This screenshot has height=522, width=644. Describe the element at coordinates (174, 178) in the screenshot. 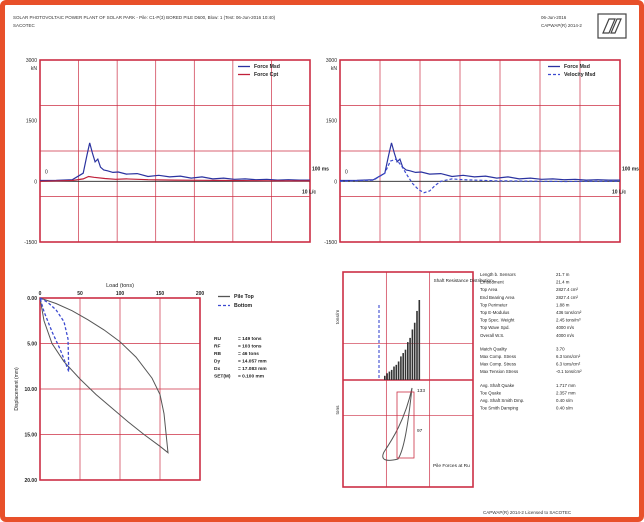

I see `series-line-force-cpt` at that location.